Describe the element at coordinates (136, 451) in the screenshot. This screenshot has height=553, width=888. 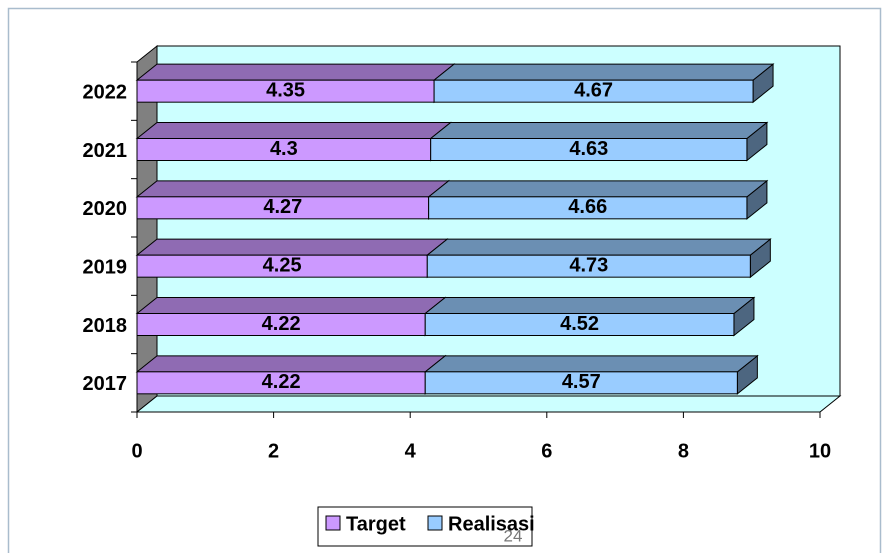
I see `x-tick-label: 0` at that location.